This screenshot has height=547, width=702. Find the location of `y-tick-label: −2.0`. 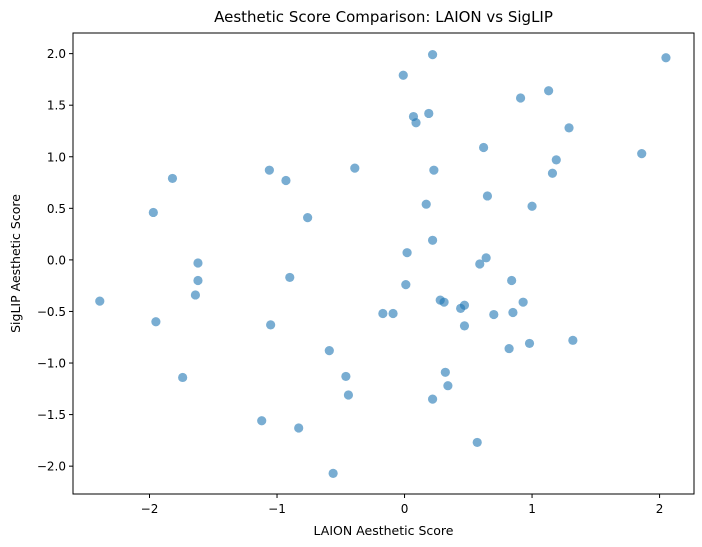

y-tick-label: −2.0 is located at coordinates (51, 467).